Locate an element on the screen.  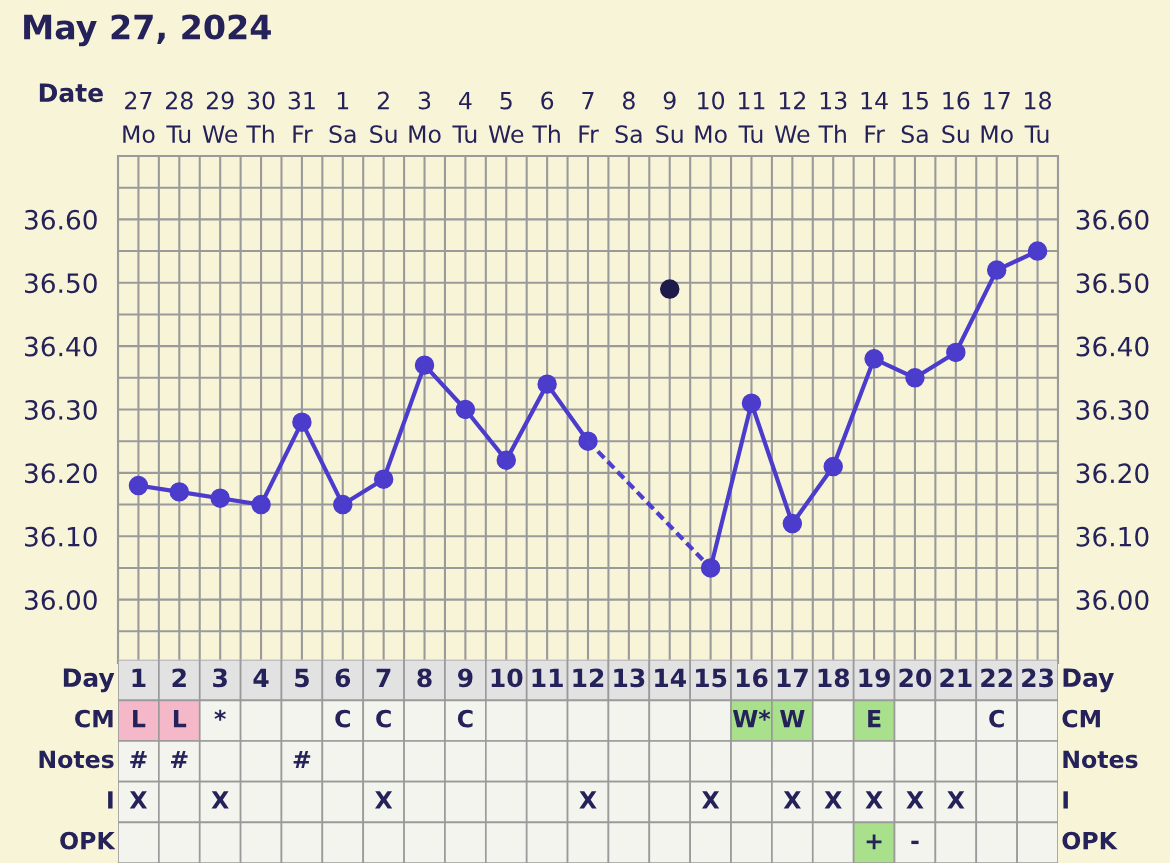
y-tick-label: 36.60 is located at coordinates (61, 219).